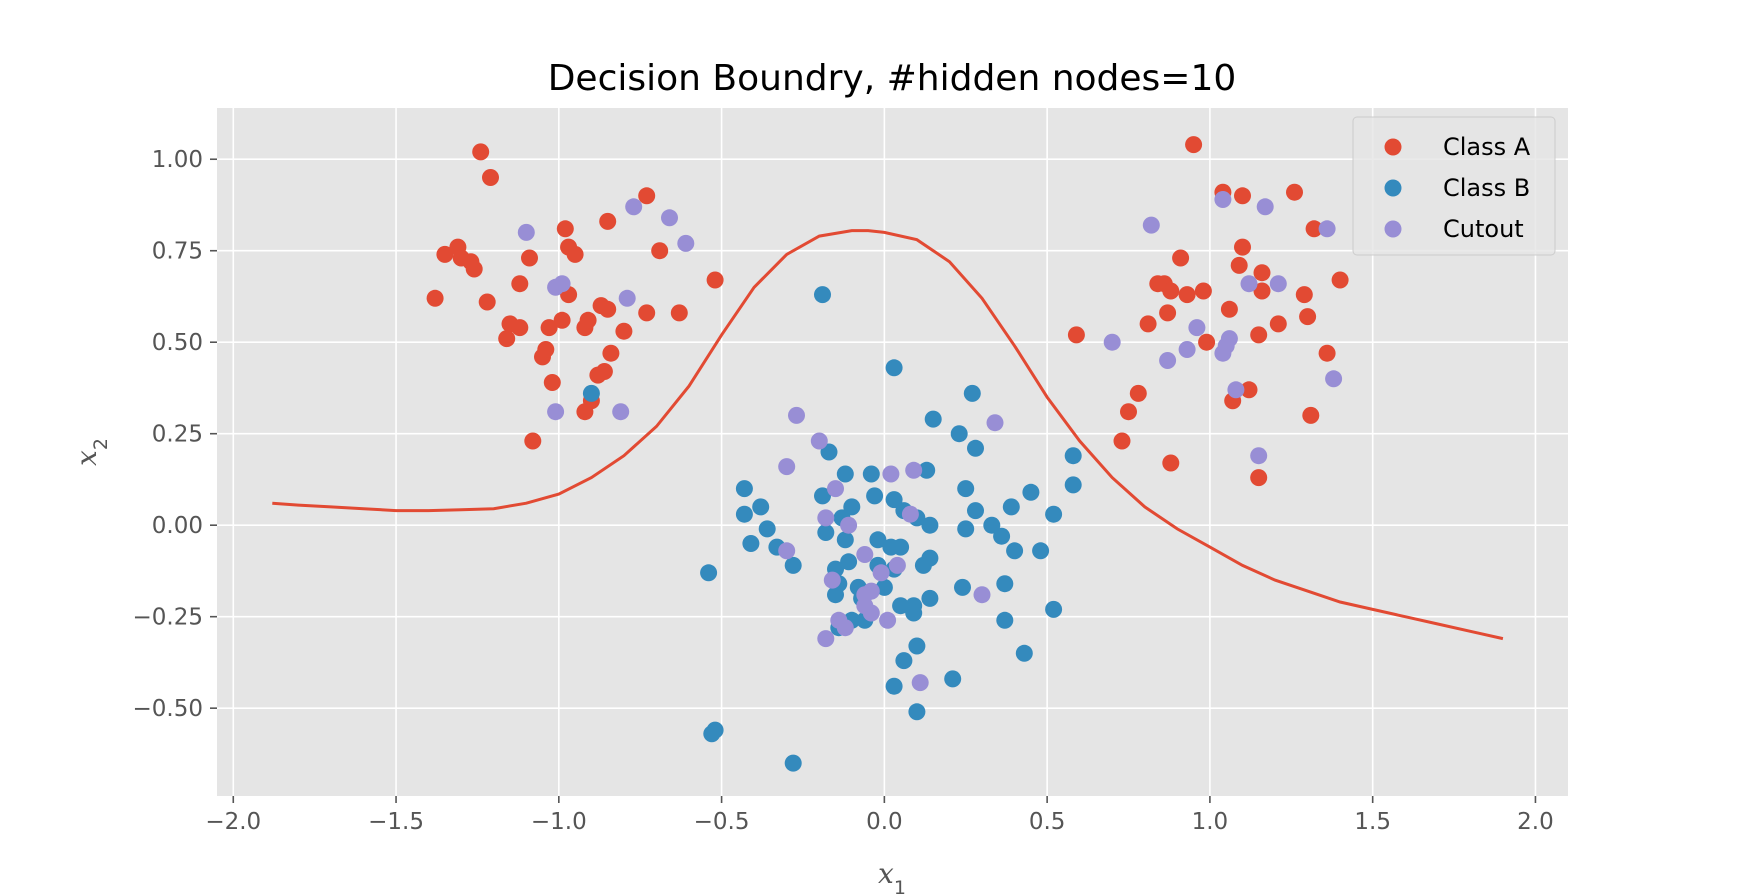  Describe the element at coordinates (396, 822) in the screenshot. I see `x-tick-label: −1.5` at that location.